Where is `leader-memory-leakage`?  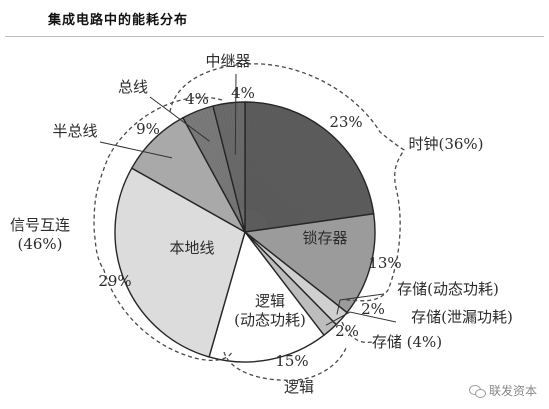 leader-memory-leakage is located at coordinates (361, 318).